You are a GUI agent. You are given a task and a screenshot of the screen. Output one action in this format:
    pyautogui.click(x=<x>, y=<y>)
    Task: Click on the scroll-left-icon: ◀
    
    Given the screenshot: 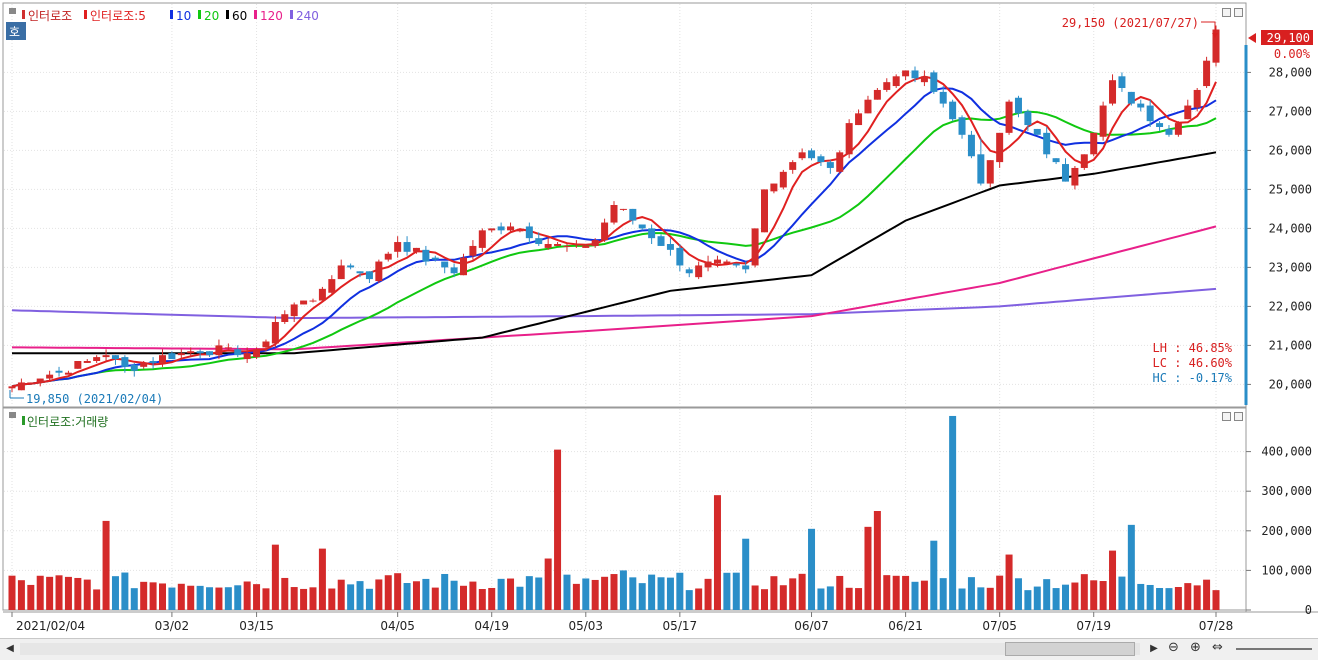 What is the action you would take?
    pyautogui.click(x=10, y=648)
    